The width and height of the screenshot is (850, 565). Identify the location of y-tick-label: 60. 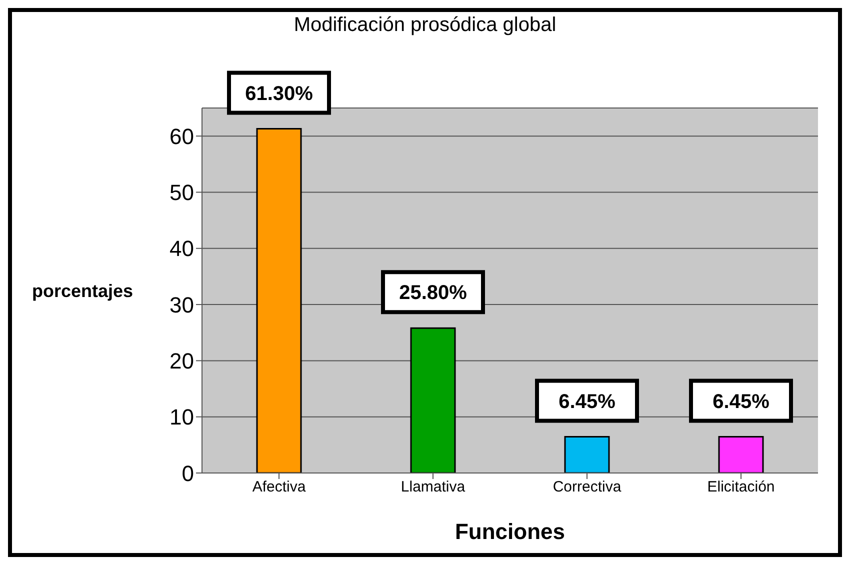
(182, 136).